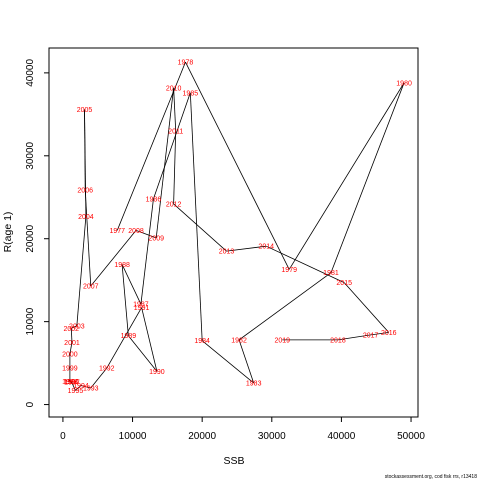 This screenshot has height=480, width=480. I want to click on year-label: 1994, so click(81, 386).